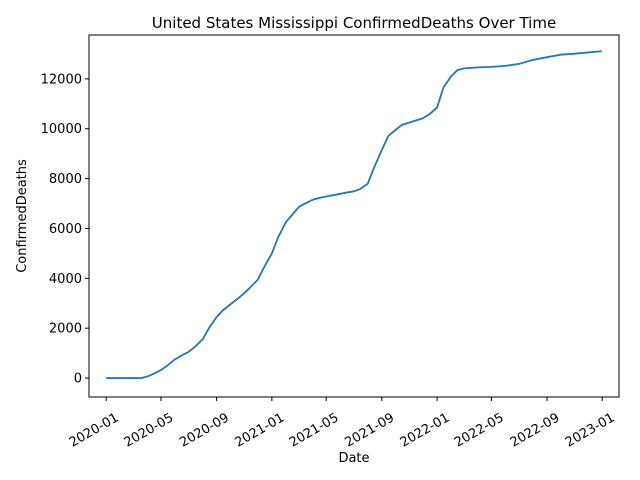 Image resolution: width=640 pixels, height=480 pixels. Describe the element at coordinates (61, 79) in the screenshot. I see `y-tick-label: 12000` at that location.